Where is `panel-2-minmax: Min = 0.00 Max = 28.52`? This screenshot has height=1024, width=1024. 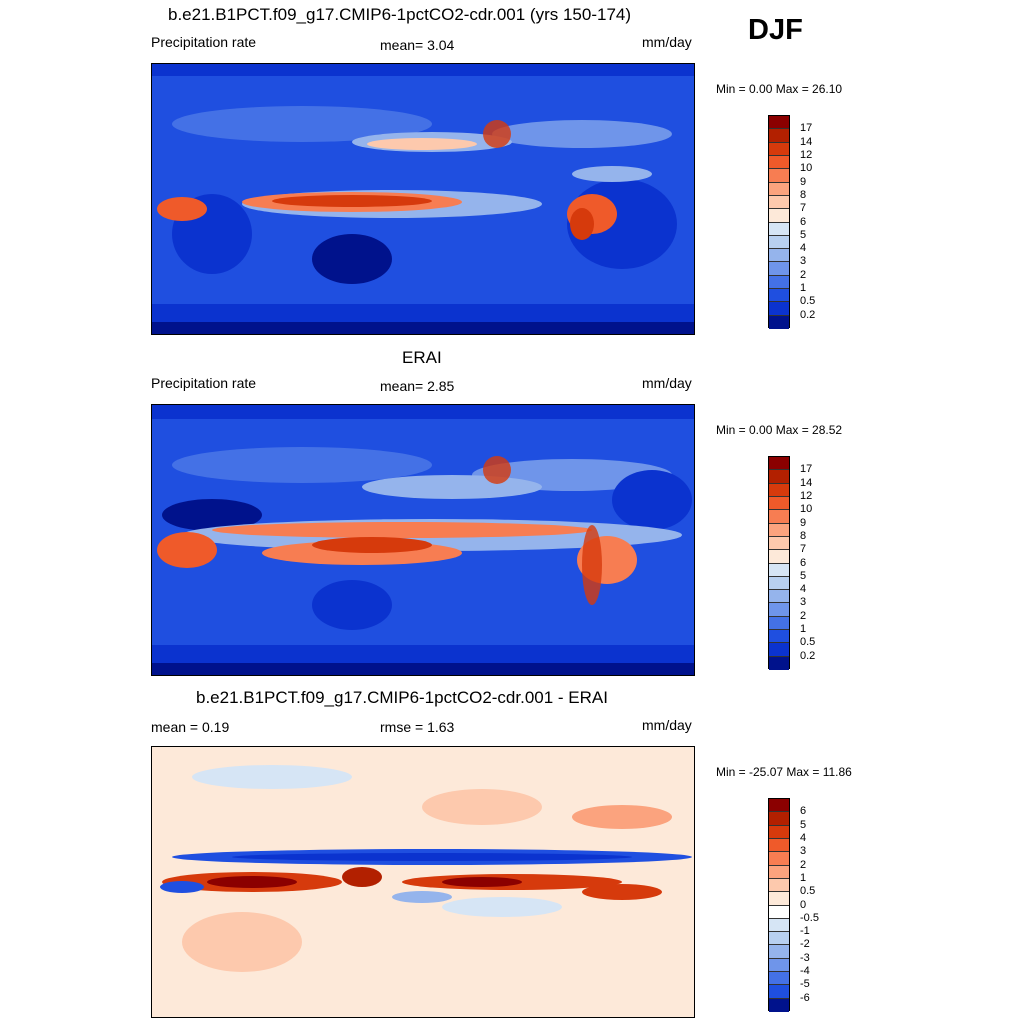
panel-2-minmax: Min = 0.00 Max = 28.52 is located at coordinates (779, 430).